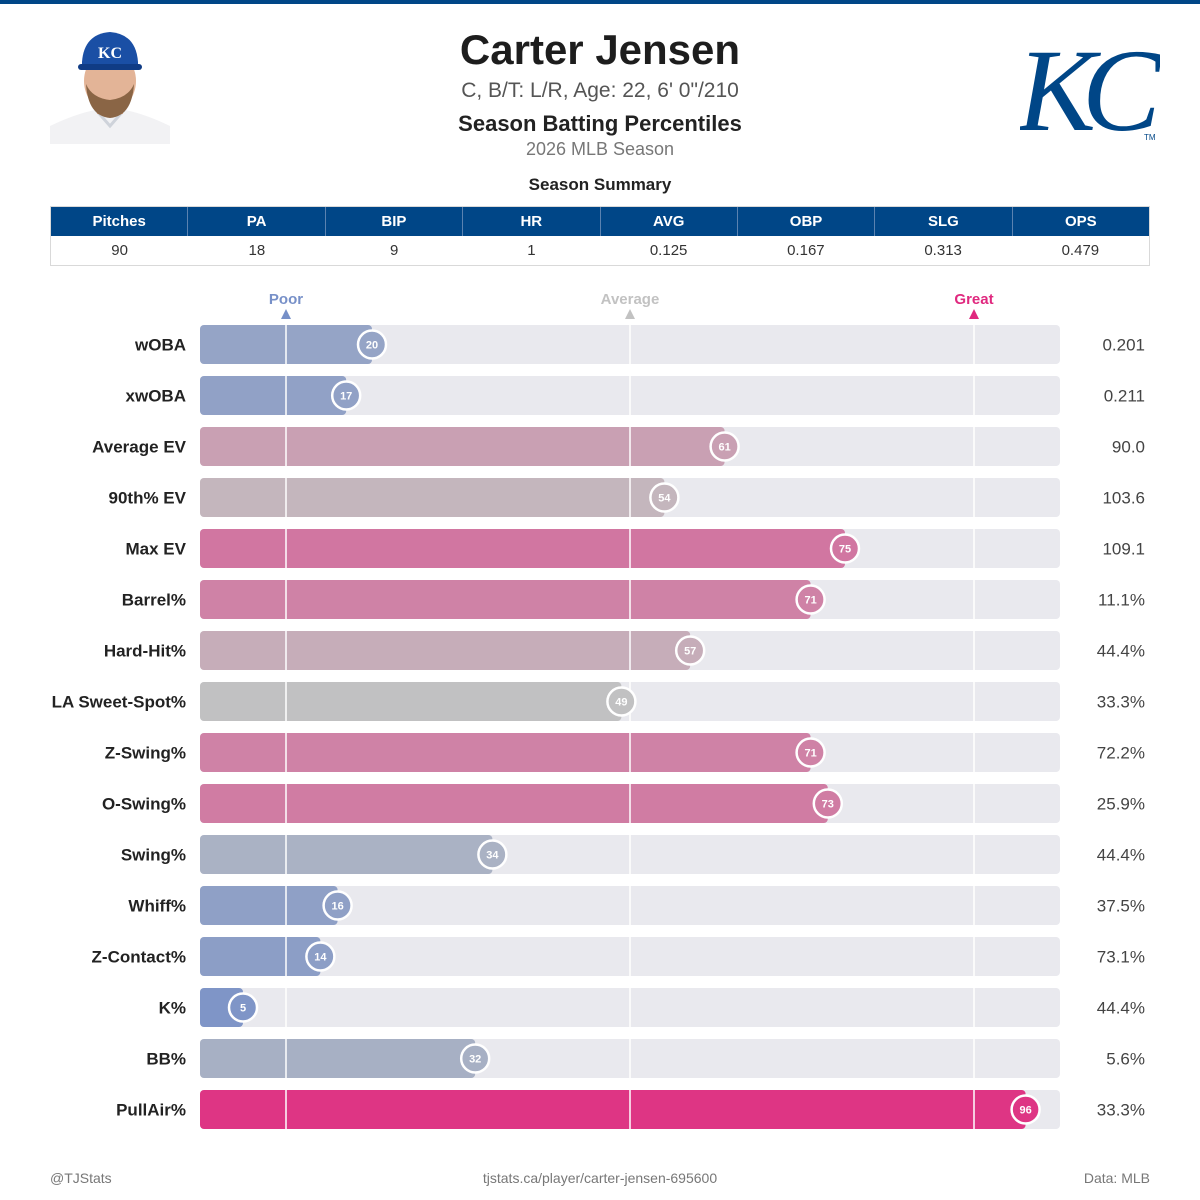  I want to click on stat-name-label: Average EV, so click(139, 447).